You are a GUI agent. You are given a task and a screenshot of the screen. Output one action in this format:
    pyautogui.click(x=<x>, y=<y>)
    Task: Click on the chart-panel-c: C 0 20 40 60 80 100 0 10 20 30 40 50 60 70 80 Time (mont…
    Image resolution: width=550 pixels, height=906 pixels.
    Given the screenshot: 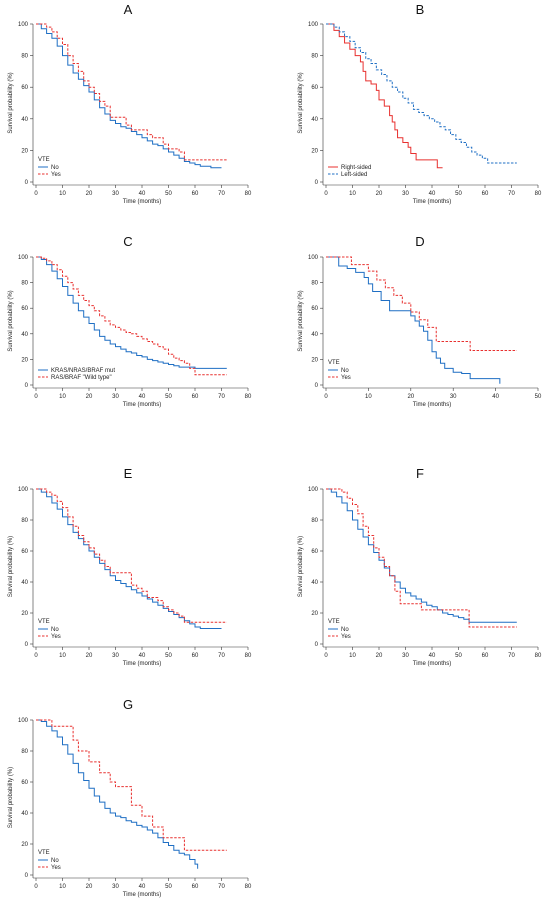 What is the action you would take?
    pyautogui.click(x=130, y=321)
    